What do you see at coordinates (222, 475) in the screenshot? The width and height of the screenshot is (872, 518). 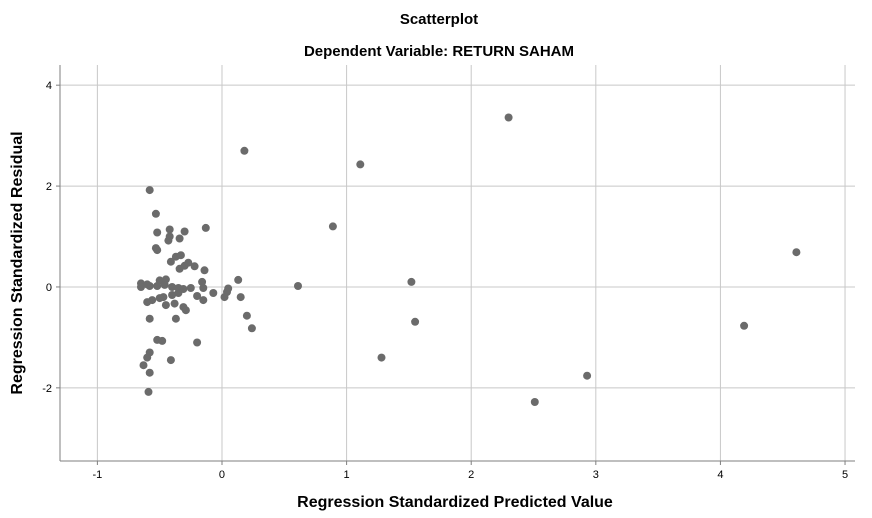 I see `x-tick-label: 0` at bounding box center [222, 475].